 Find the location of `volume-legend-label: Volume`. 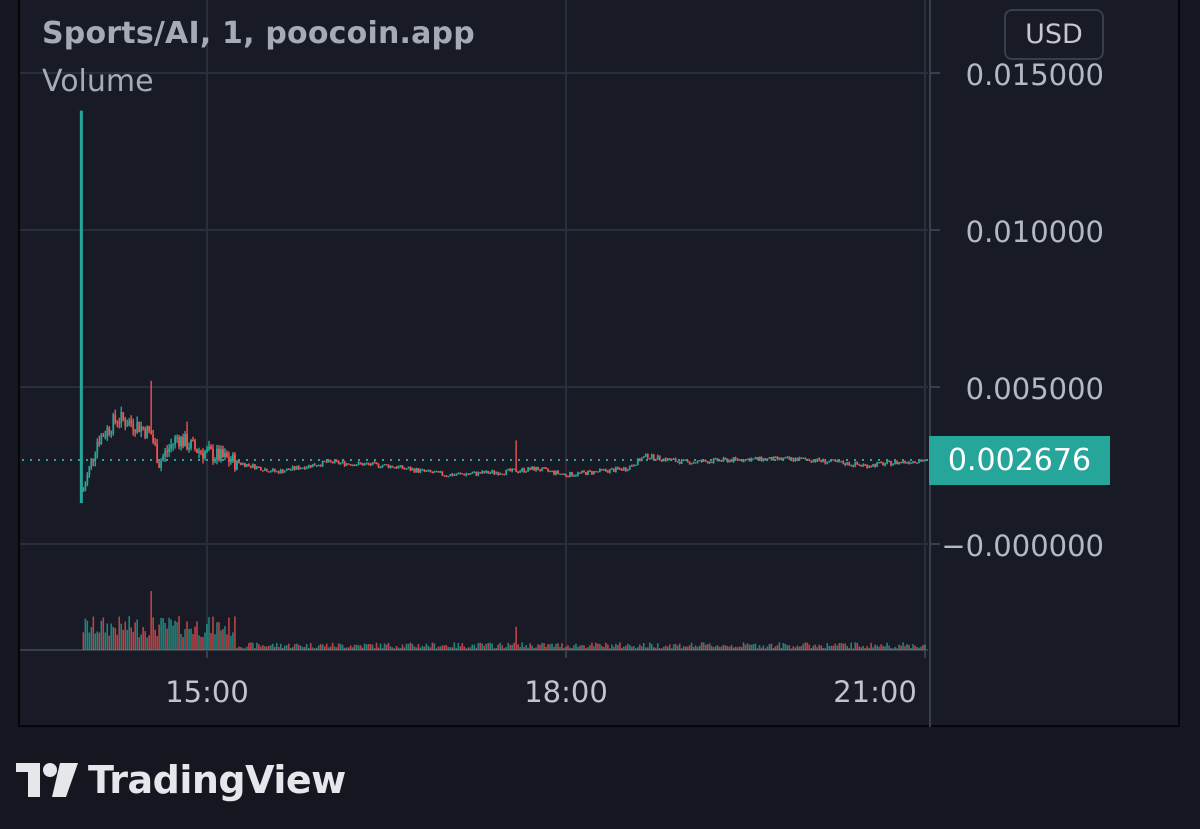

volume-legend-label: Volume is located at coordinates (98, 81).